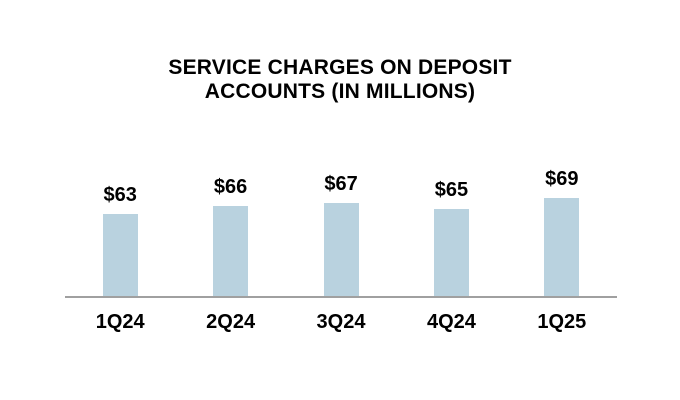  Describe the element at coordinates (341, 184) in the screenshot. I see `bar-value-label: $67` at that location.